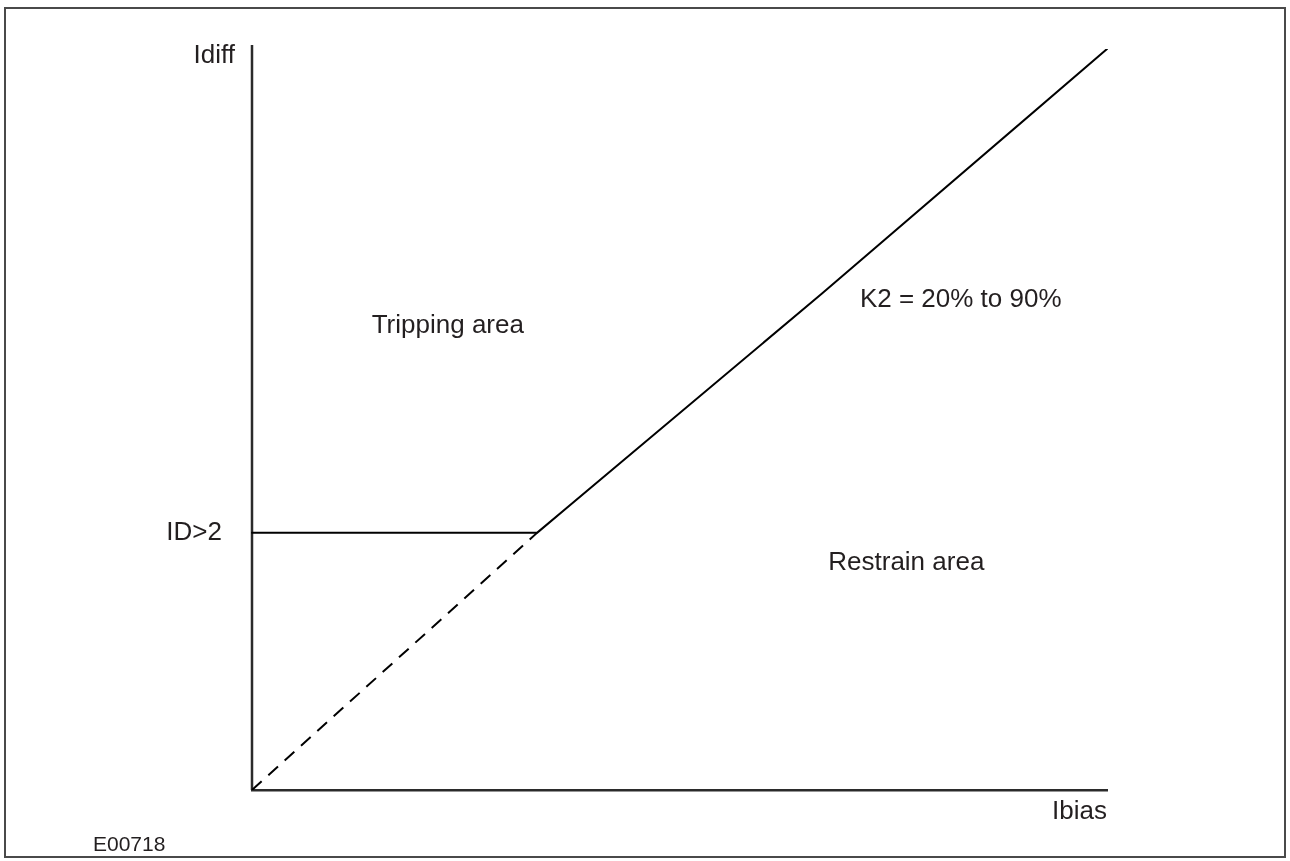 This screenshot has height=861, width=1290. Describe the element at coordinates (214, 54) in the screenshot. I see `y-axis-title: Idiff` at that location.